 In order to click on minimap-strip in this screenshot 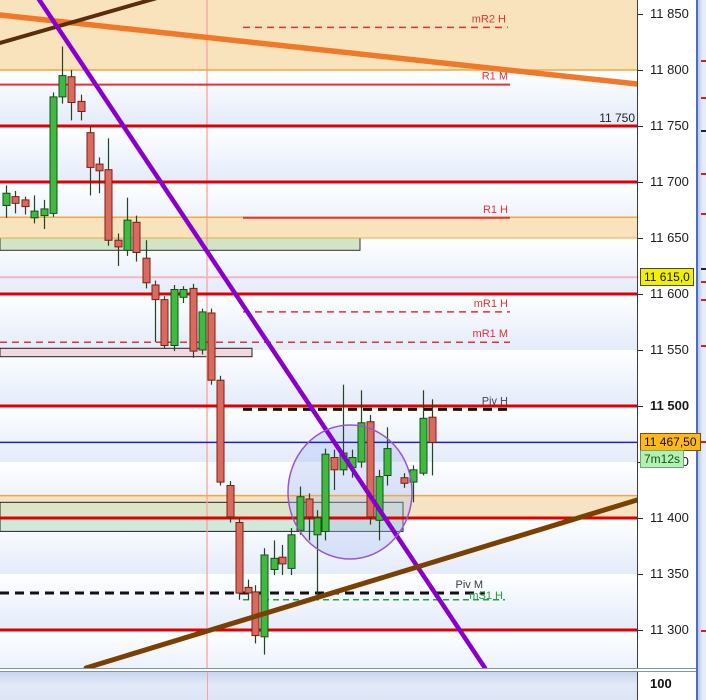, I will do `click(701, 350)`.